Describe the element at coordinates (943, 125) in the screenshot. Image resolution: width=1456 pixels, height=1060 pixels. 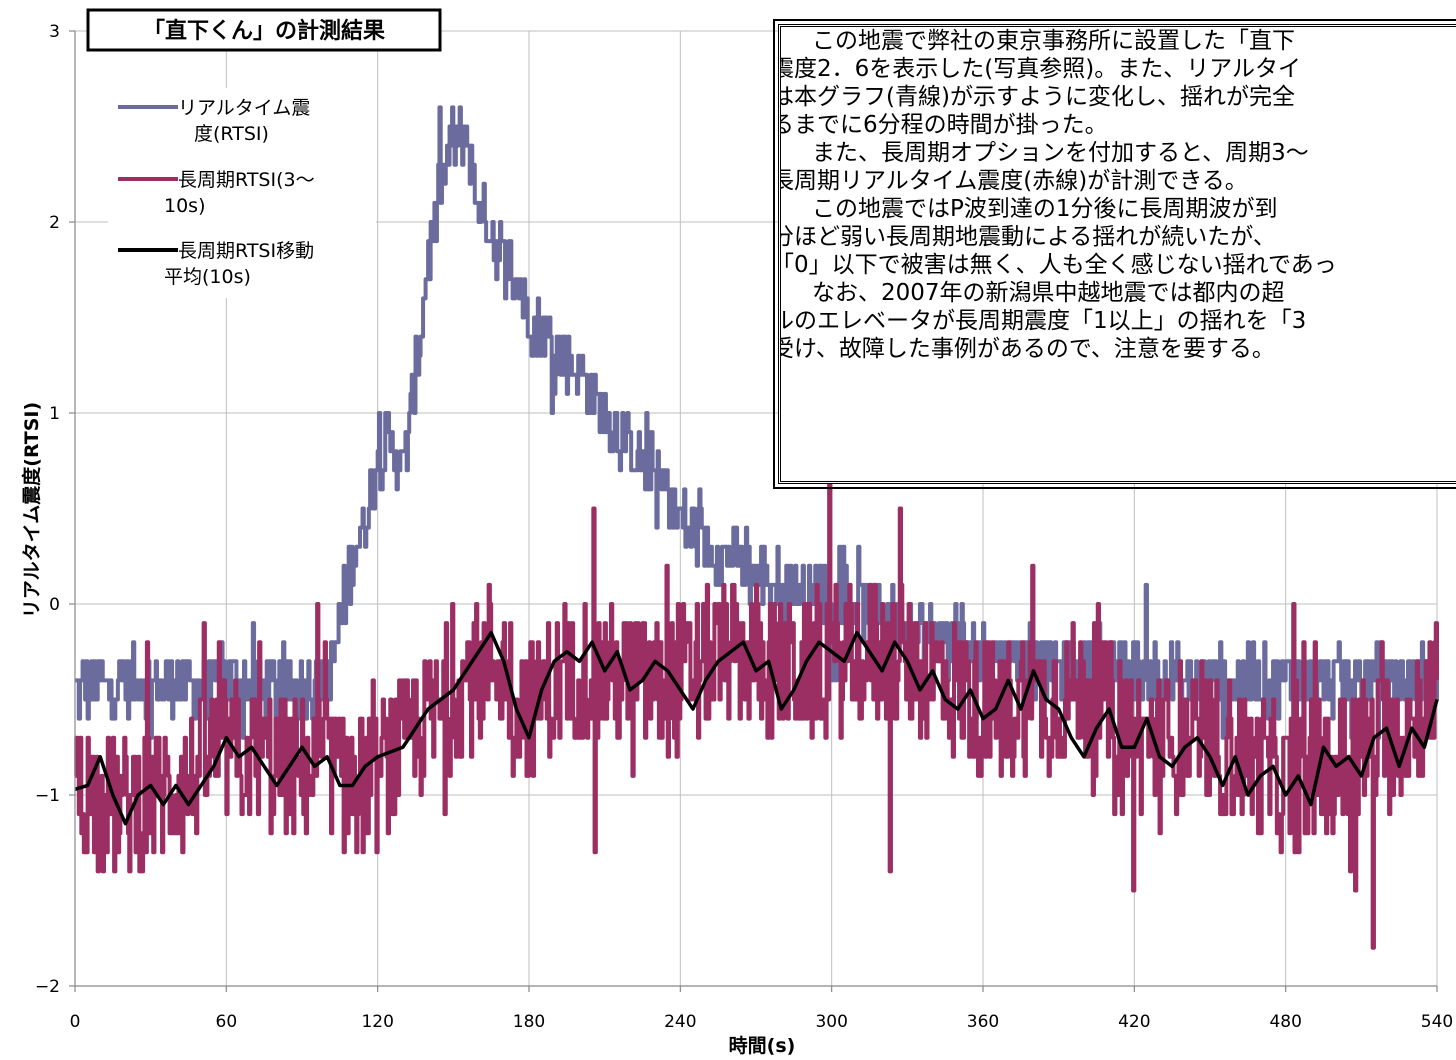
I see `annotation-line-4: るまでに6分程の時間が掛った。` at that location.